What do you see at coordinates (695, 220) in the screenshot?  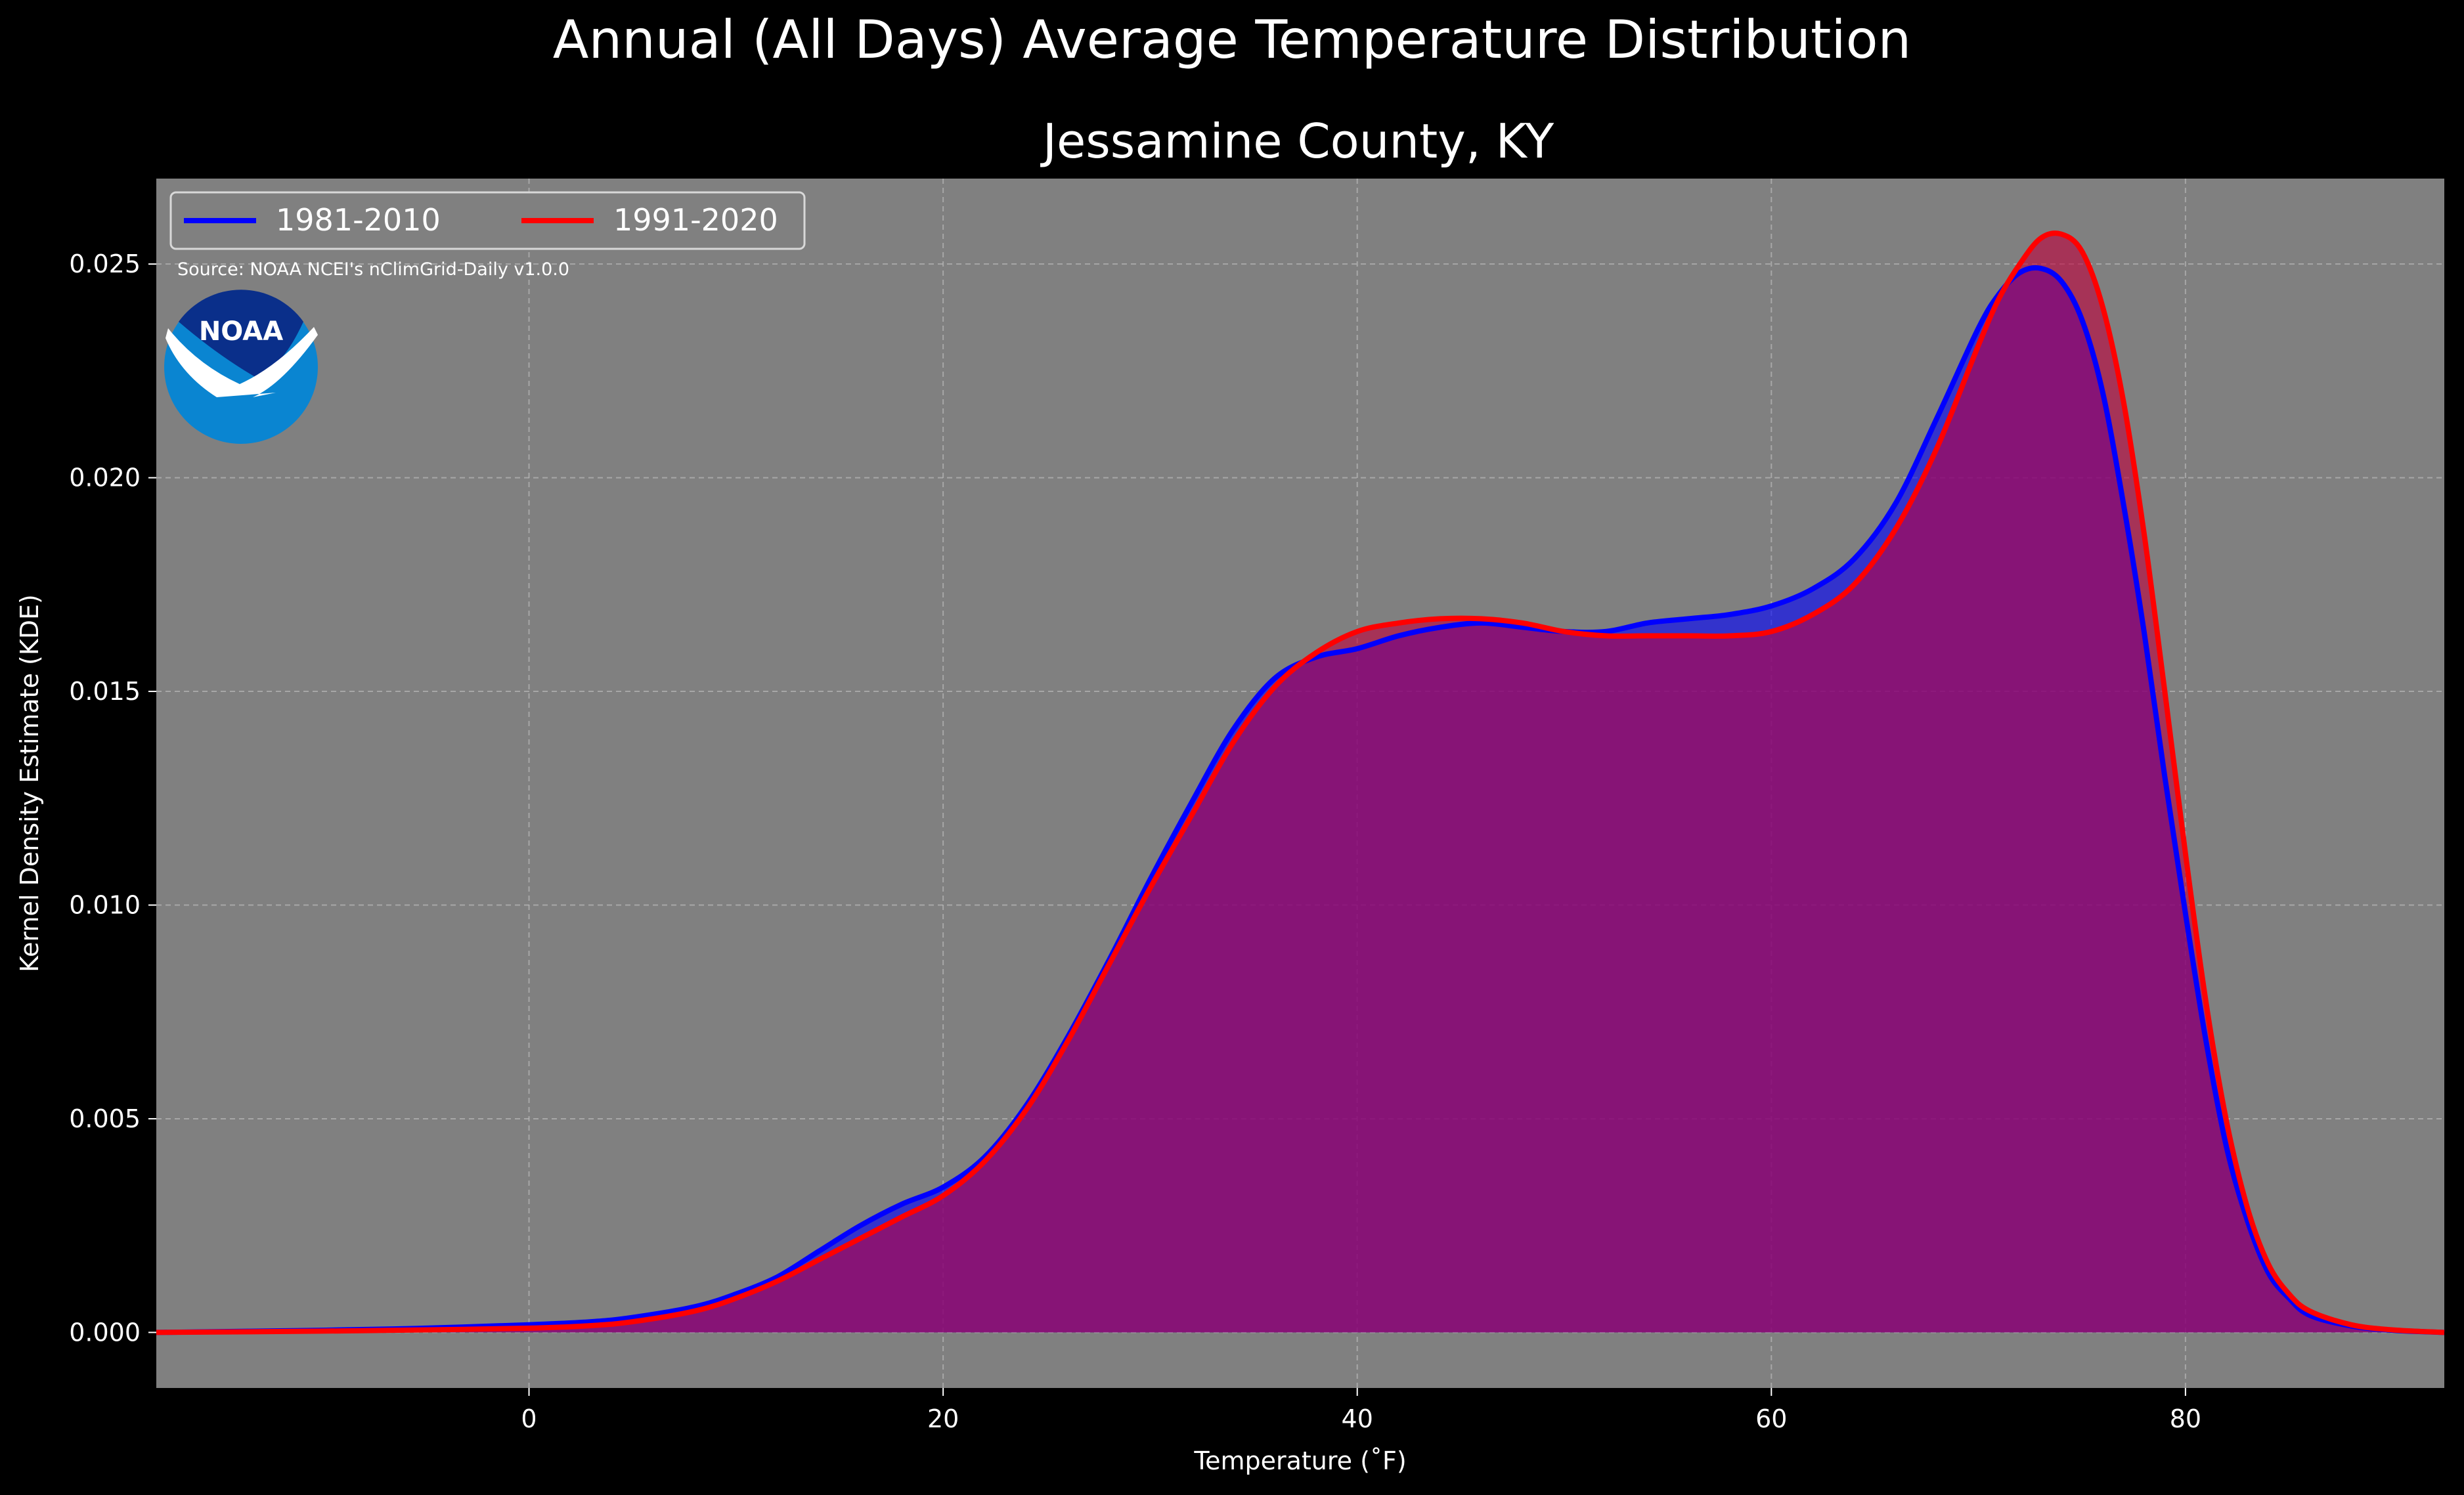 I see `legend-label-1991-2020: 1991-2020` at bounding box center [695, 220].